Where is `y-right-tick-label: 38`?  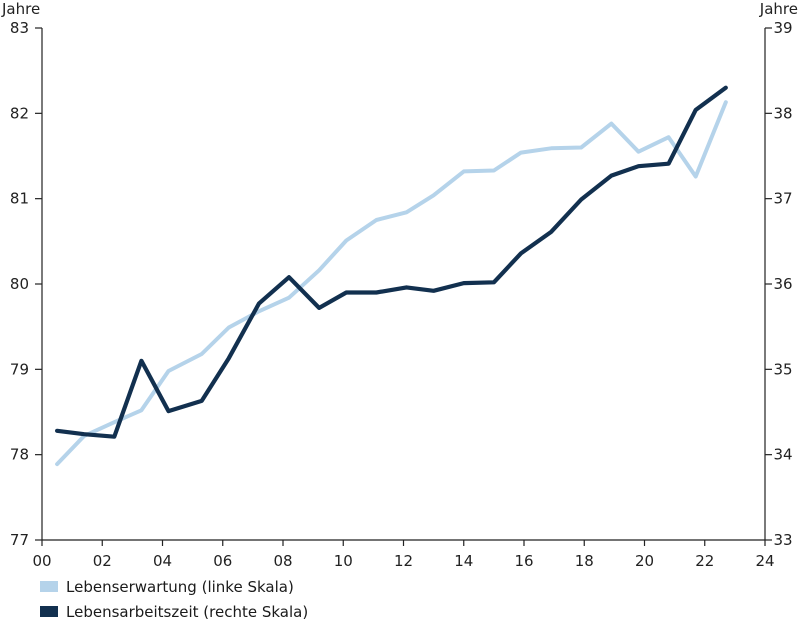 y-right-tick-label: 38 is located at coordinates (782, 113).